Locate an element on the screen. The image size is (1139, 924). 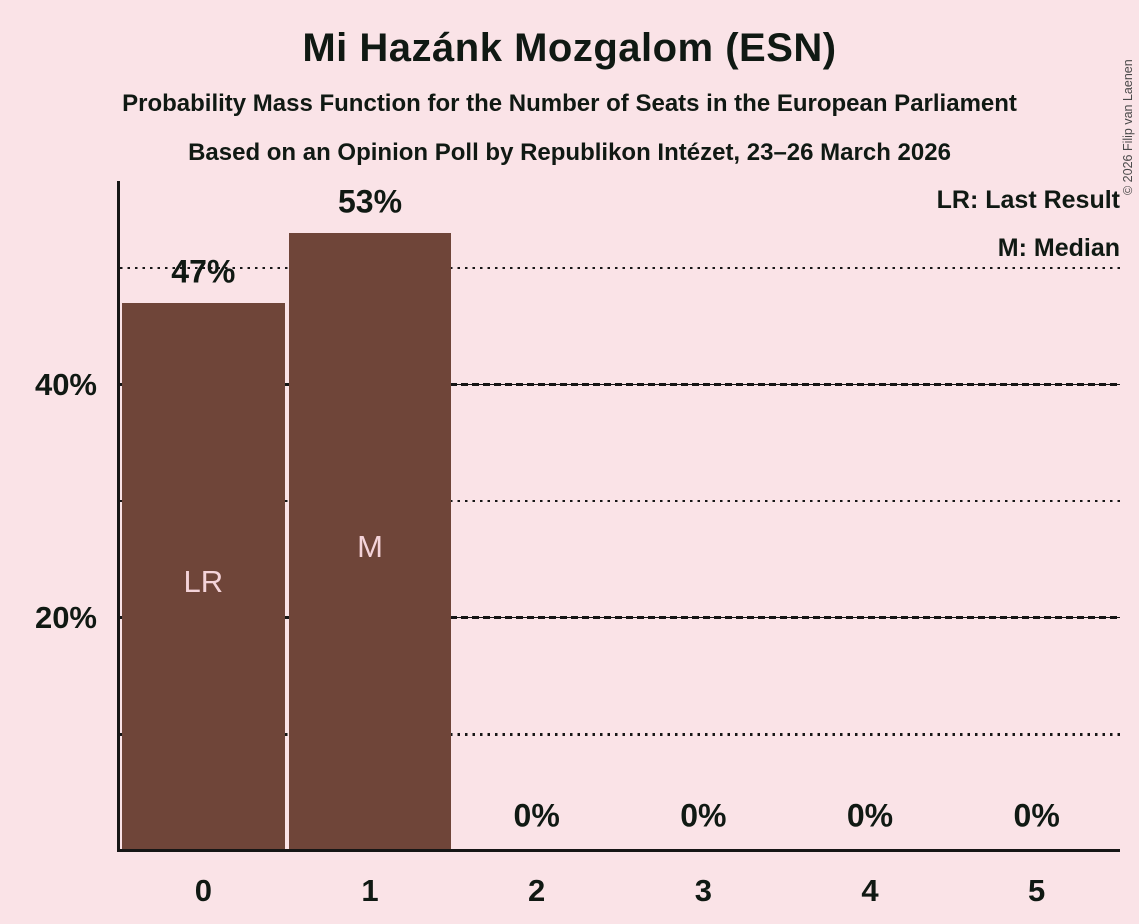
value-label-seats-1: 53% is located at coordinates (370, 201).